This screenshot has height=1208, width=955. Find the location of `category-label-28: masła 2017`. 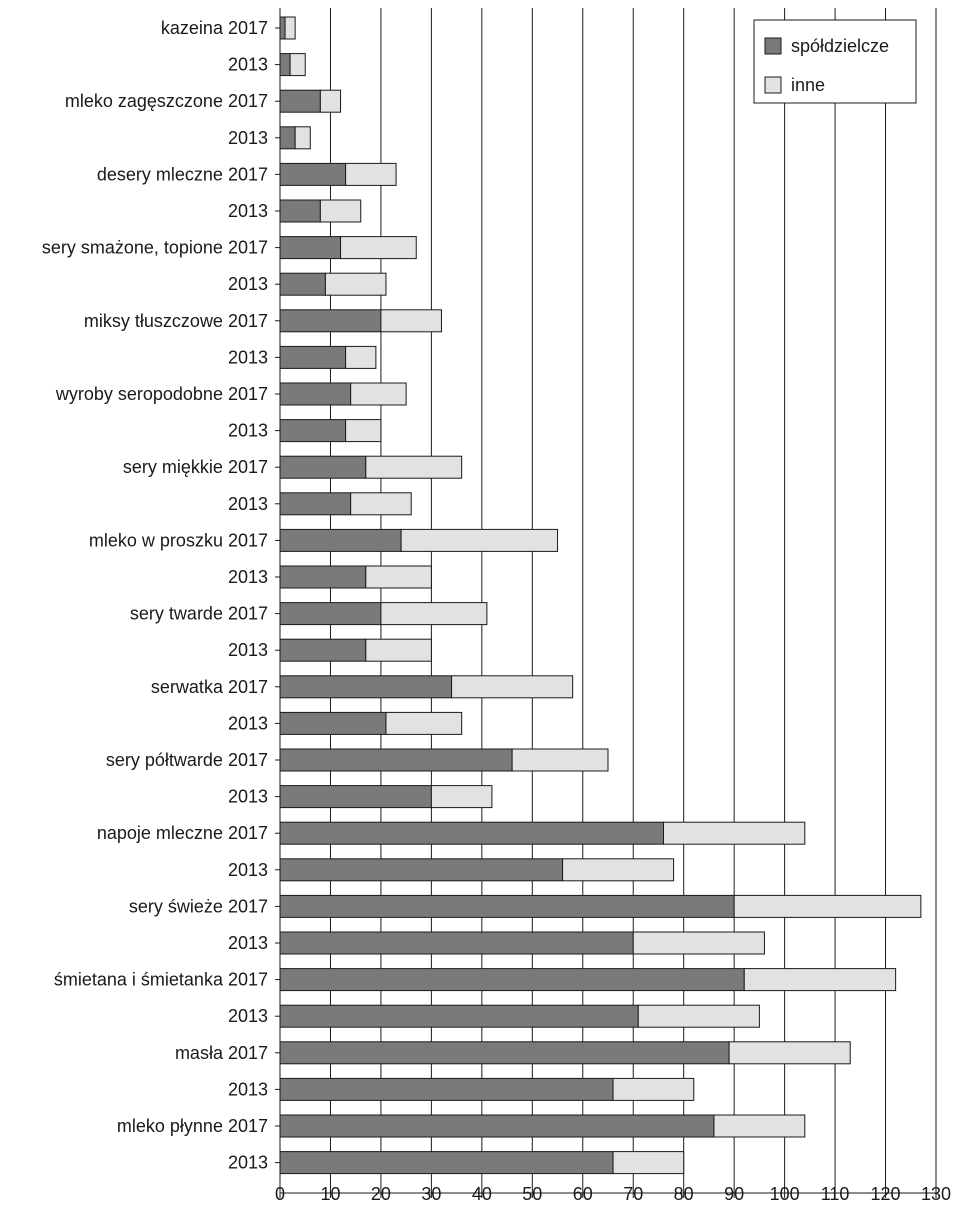

category-label-28: masła 2017 is located at coordinates (221, 1053).